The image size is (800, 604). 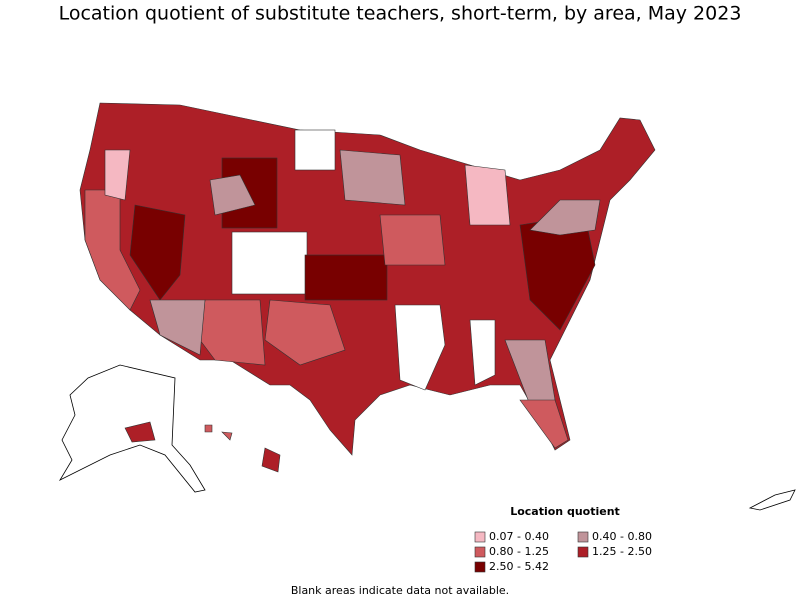 What do you see at coordinates (519, 536) in the screenshot?
I see `legend-label: 0.07 - 0.40` at bounding box center [519, 536].